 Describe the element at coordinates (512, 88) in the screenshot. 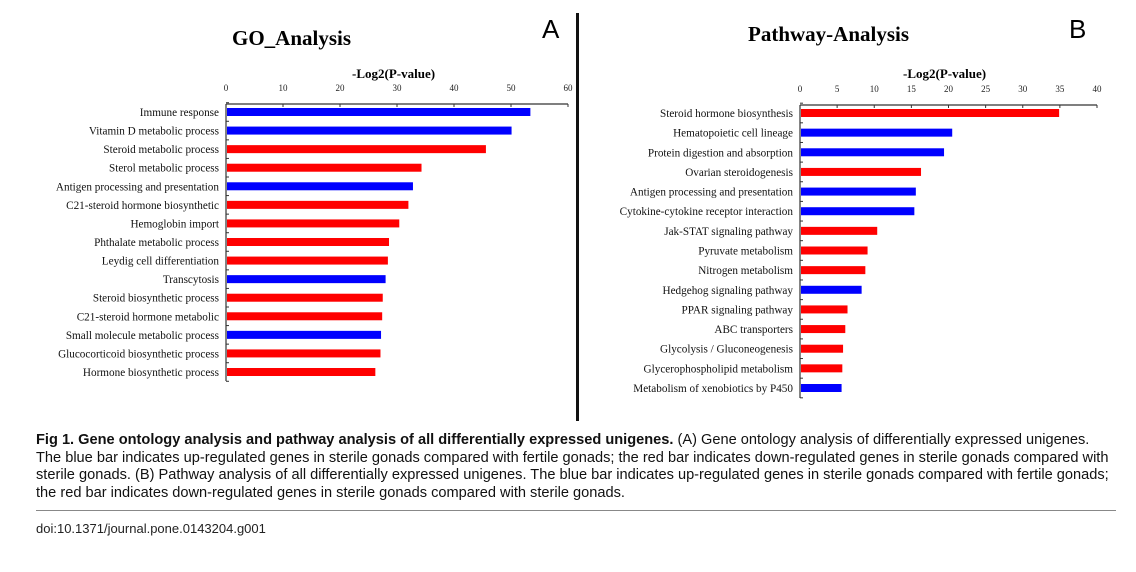

I see `x-tick-label-a: 50` at that location.